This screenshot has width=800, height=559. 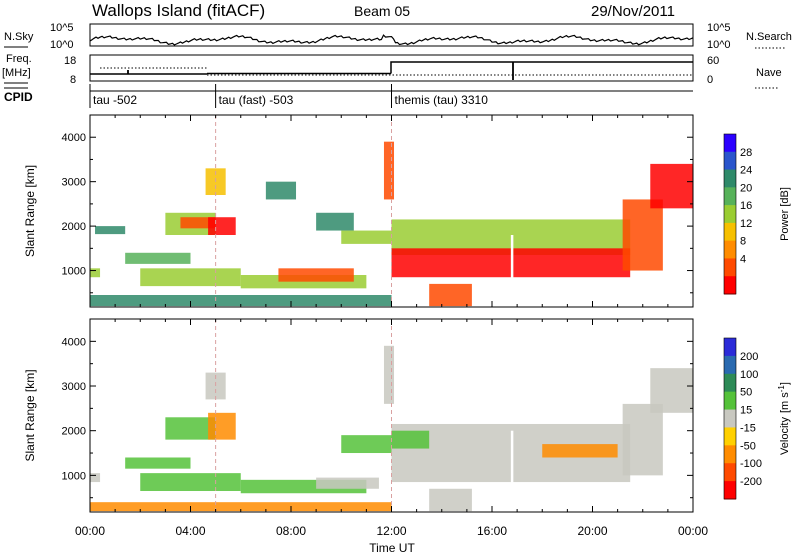 What do you see at coordinates (769, 37) in the screenshot?
I see `nsearch-label: N.Search` at bounding box center [769, 37].